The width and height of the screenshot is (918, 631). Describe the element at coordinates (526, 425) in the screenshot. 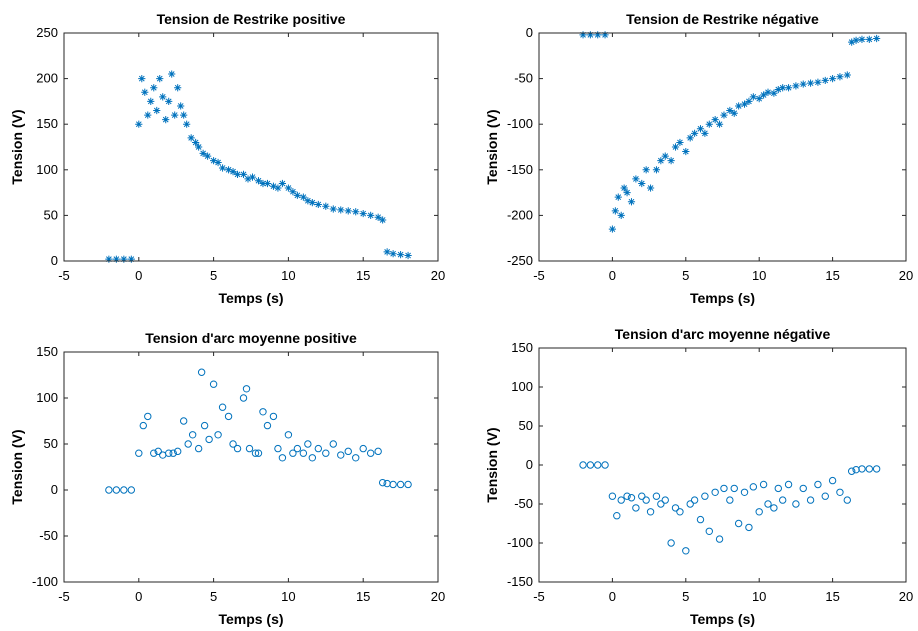

I see `y-tick-label: 50` at that location.